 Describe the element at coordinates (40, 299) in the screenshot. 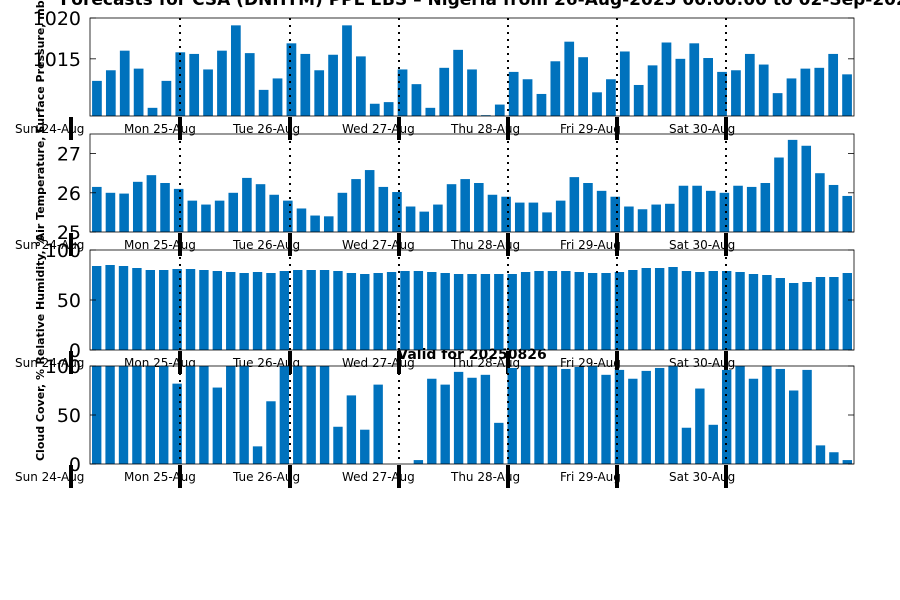

I see `y-axis-label: Relative Humidity, %` at that location.